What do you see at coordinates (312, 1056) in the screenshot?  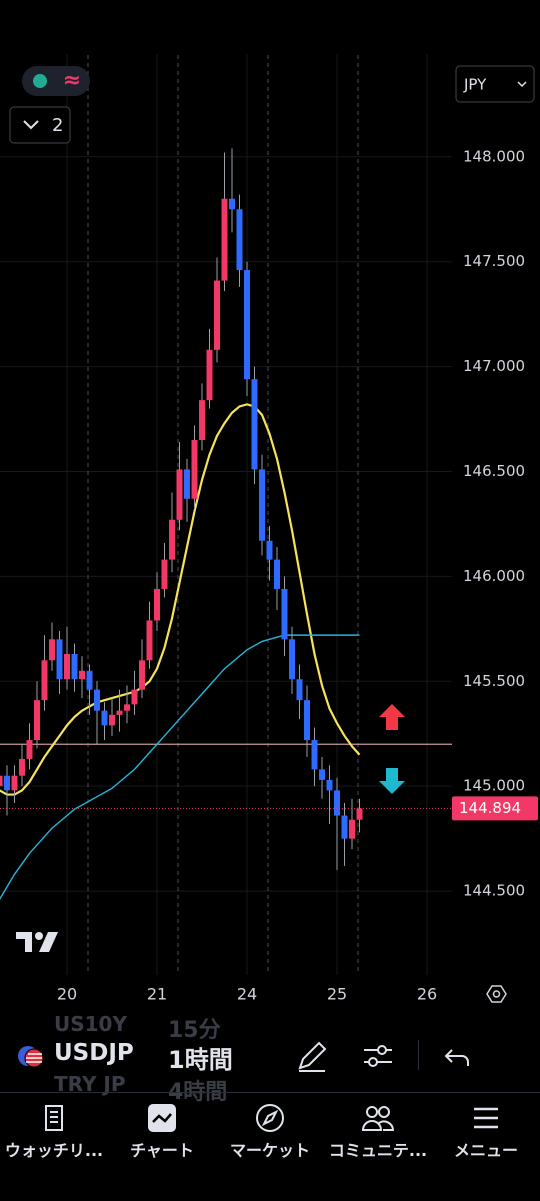 I see `draw-button` at bounding box center [312, 1056].